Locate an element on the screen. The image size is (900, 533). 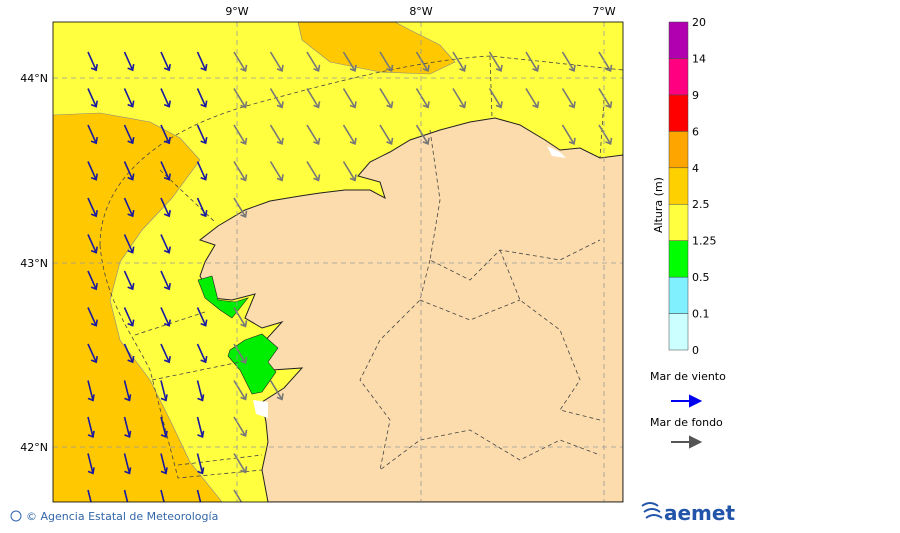
logo-icon is located at coordinates (652, 510).